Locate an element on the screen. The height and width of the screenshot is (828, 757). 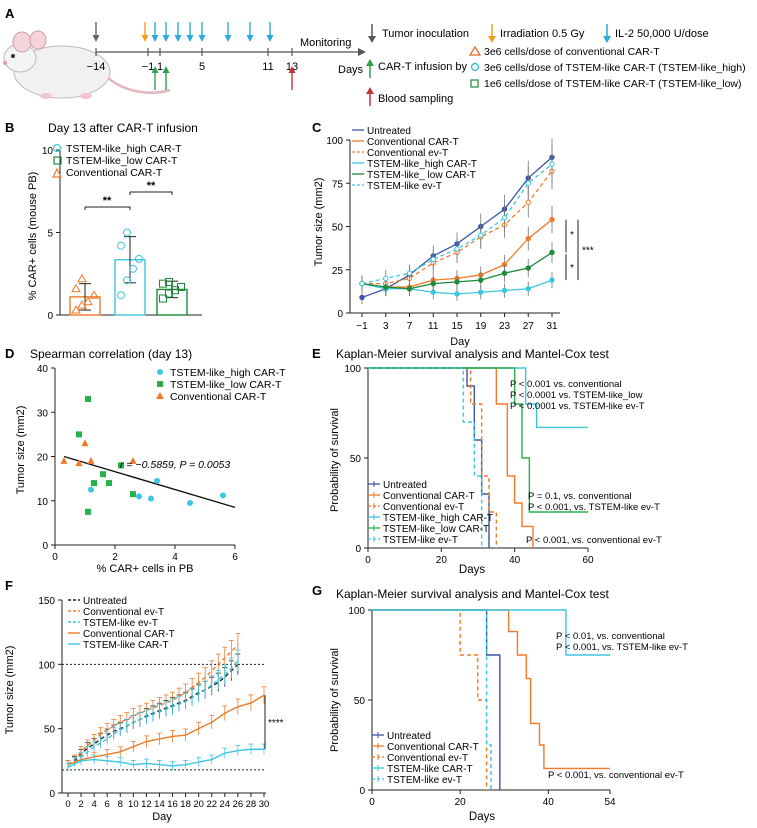
g-ann2: P < 0.001, vs. conventional ev-T is located at coordinates (616, 775).